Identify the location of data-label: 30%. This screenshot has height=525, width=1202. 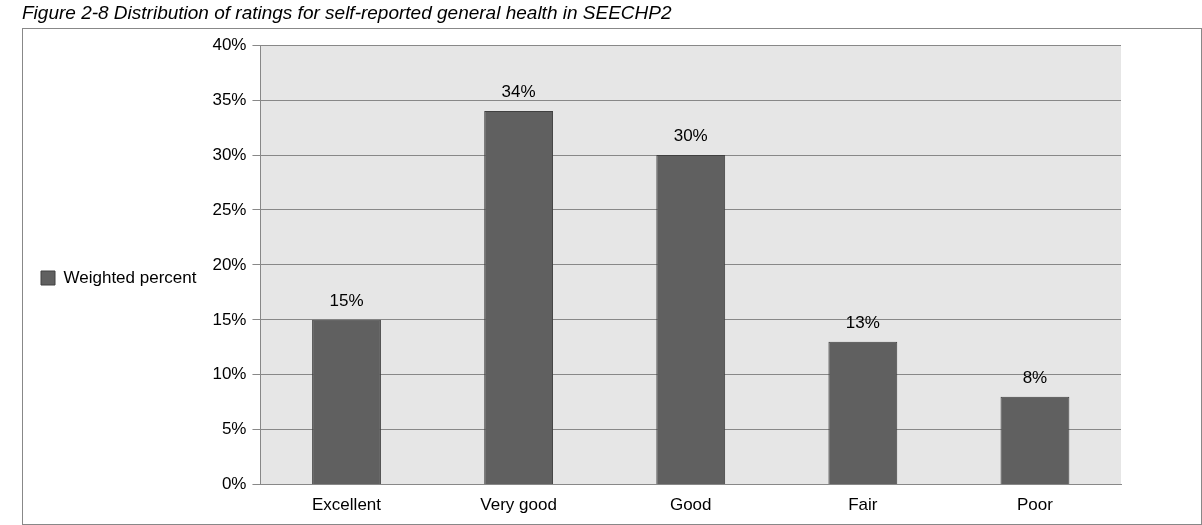
(690, 136).